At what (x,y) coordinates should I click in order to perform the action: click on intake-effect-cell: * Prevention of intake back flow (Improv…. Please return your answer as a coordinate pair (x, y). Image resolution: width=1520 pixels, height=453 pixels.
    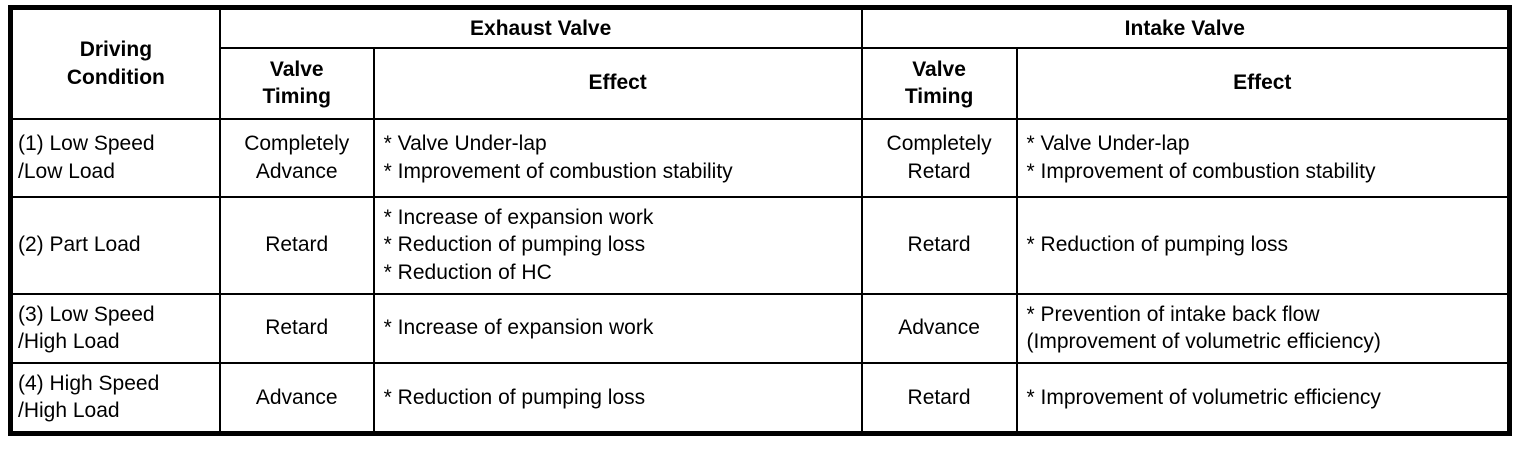
    Looking at the image, I should click on (1263, 328).